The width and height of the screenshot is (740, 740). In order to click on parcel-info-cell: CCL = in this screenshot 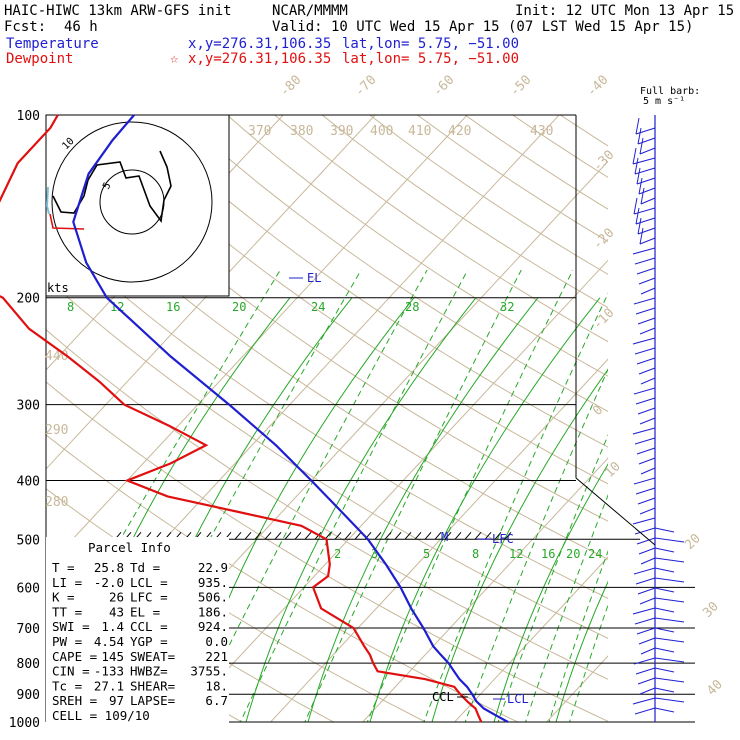, I will do `click(149, 626)`.